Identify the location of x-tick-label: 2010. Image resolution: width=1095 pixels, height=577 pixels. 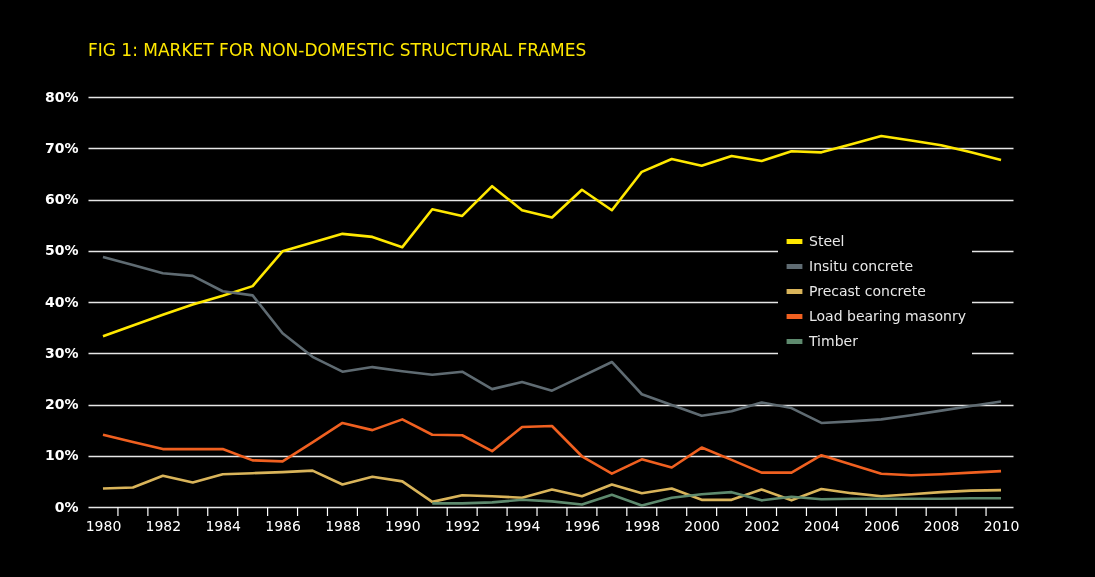
(1001, 525).